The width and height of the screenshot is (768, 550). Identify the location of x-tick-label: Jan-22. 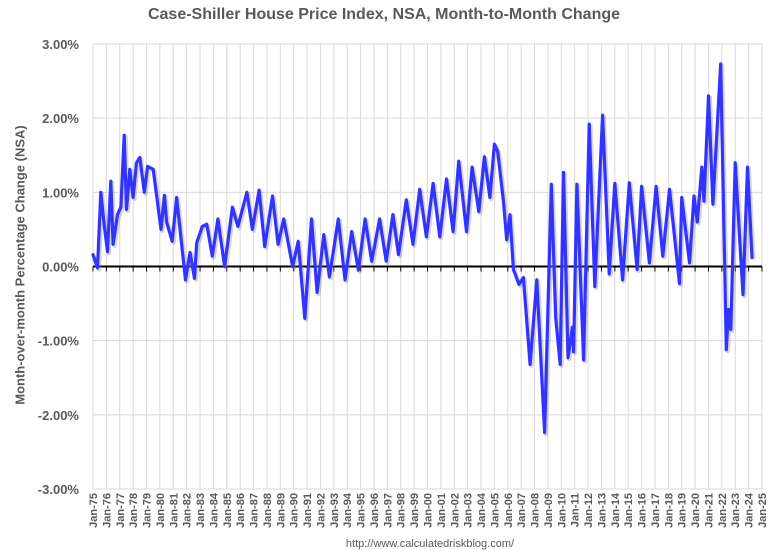
(723, 510).